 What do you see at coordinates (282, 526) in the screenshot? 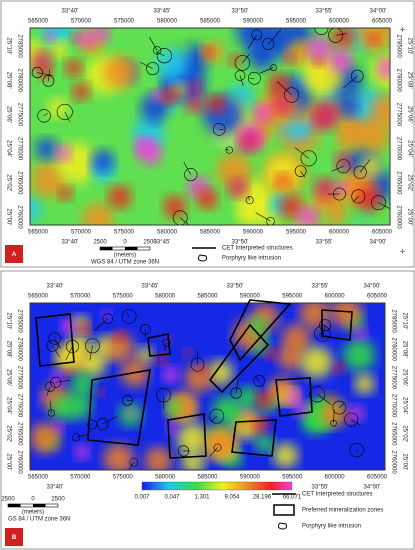
I see `legend-intrusion` at bounding box center [282, 526].